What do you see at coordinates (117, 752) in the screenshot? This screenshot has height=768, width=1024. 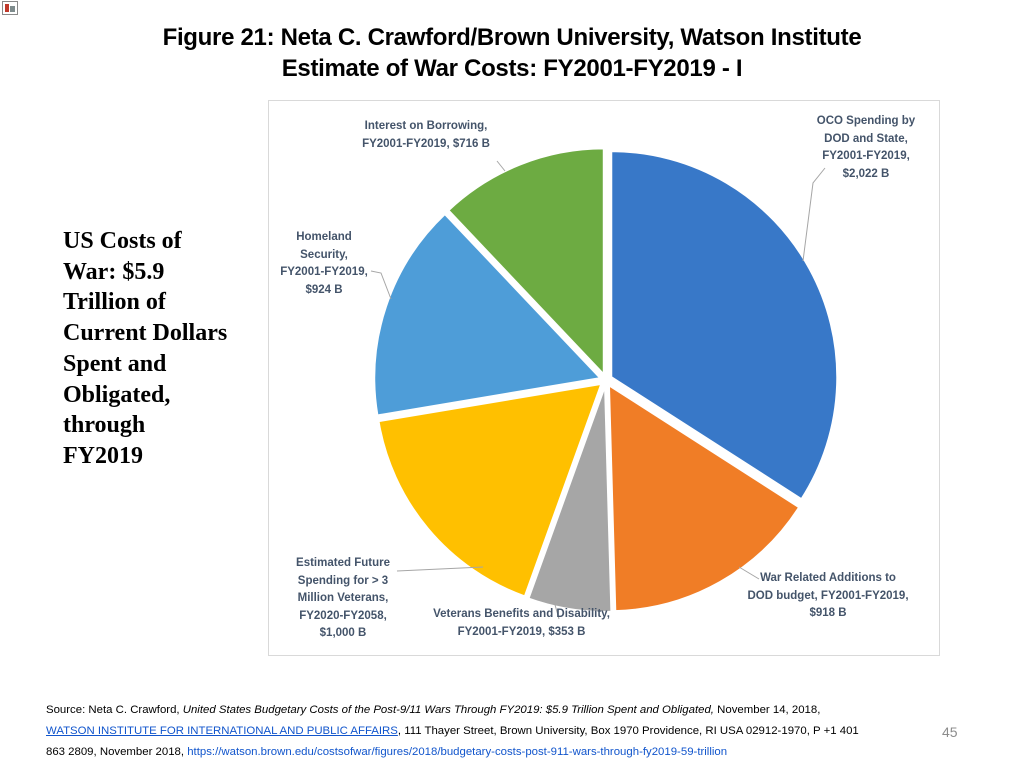 I see `source-phone-date: 863 2809, November 2018,` at bounding box center [117, 752].